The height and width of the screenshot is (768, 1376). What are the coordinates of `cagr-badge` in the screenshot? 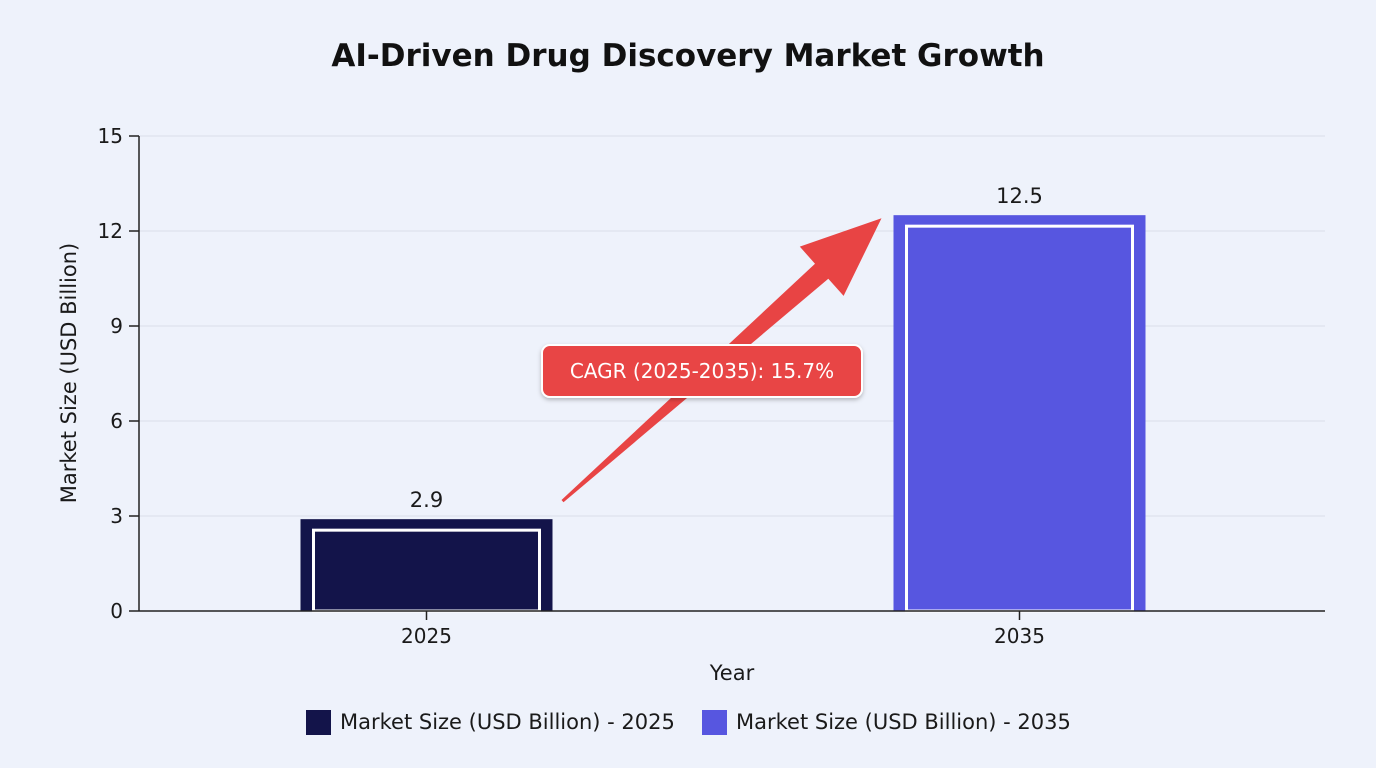 It's located at (702, 371).